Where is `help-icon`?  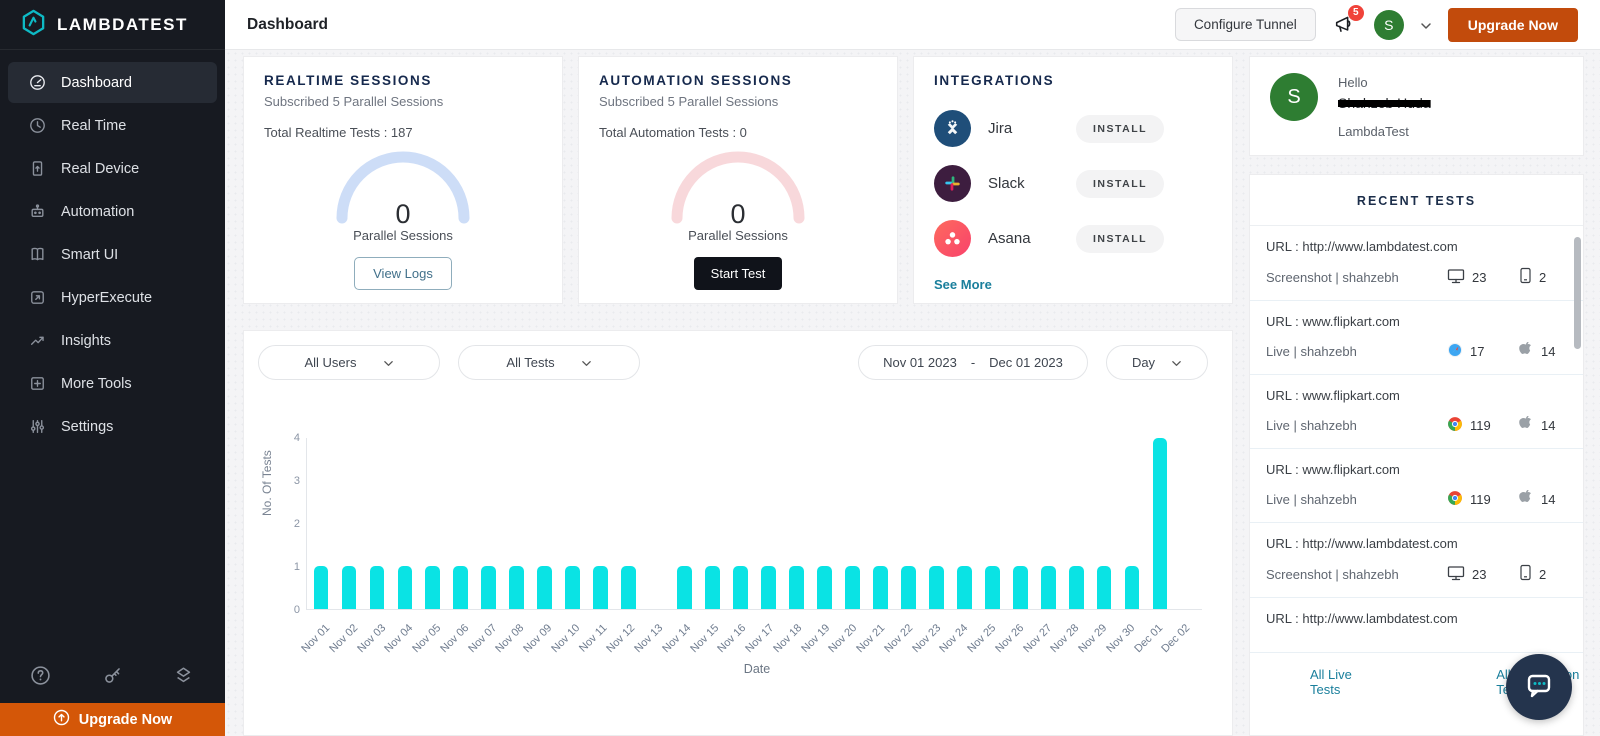 help-icon is located at coordinates (41, 676).